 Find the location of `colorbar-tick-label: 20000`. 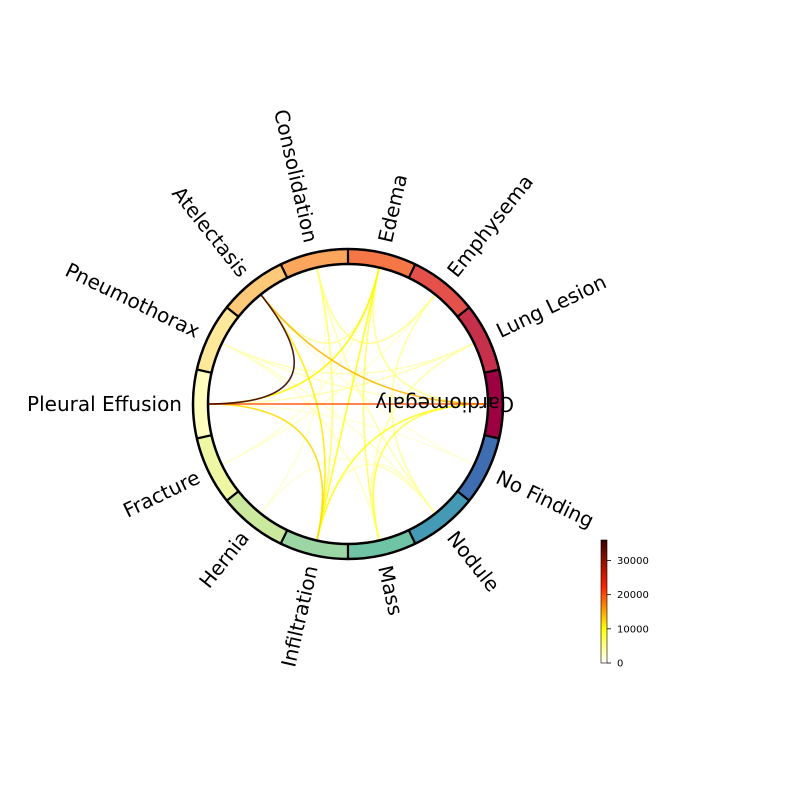

colorbar-tick-label: 20000 is located at coordinates (633, 595).